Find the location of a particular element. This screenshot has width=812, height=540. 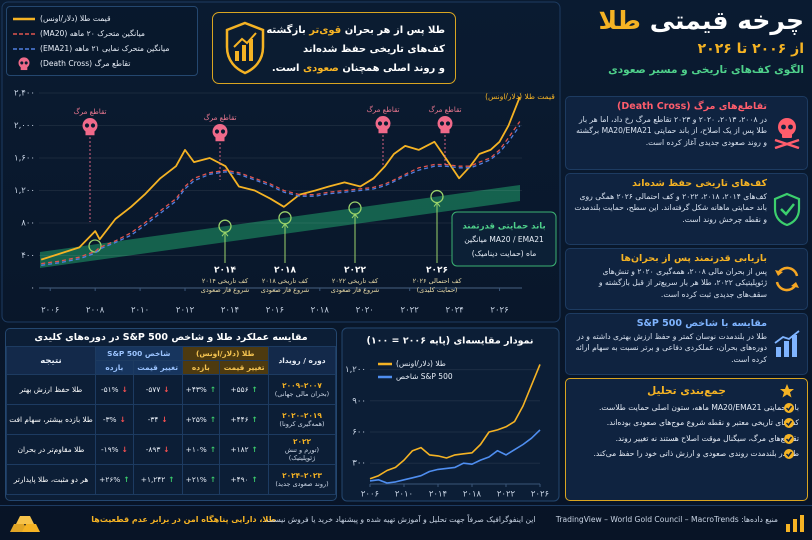

value-cell: ↑+۱۸۲ is located at coordinates (244, 449).